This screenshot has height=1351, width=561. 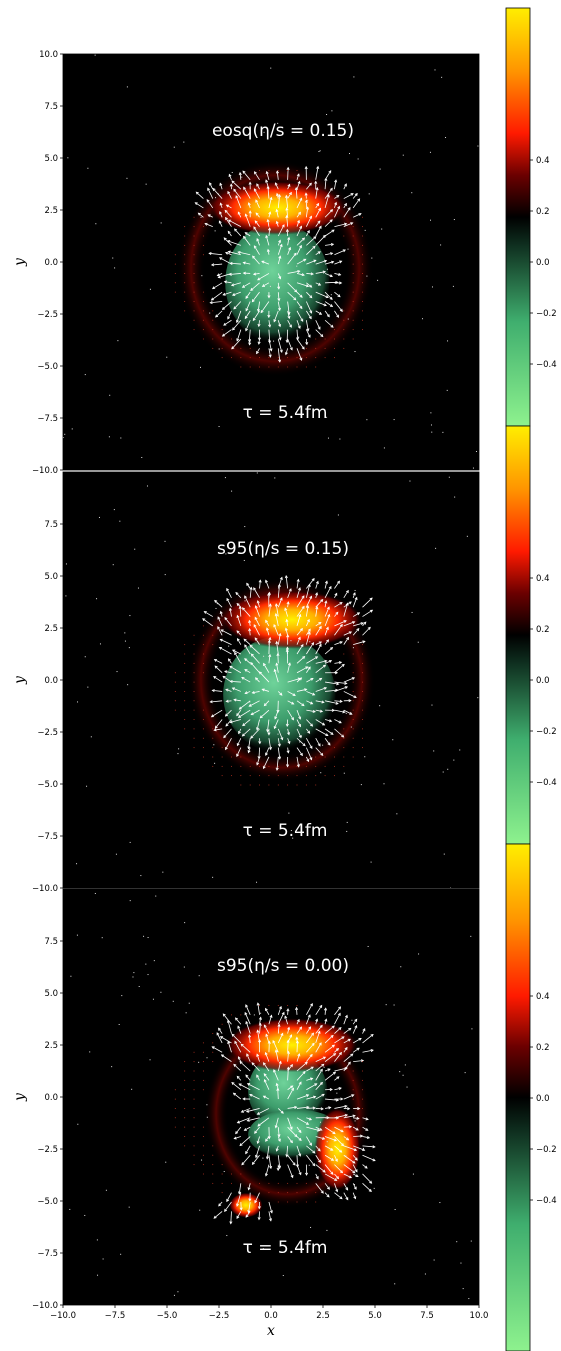 I want to click on x-axis-label: x, so click(x=271, y=1331).